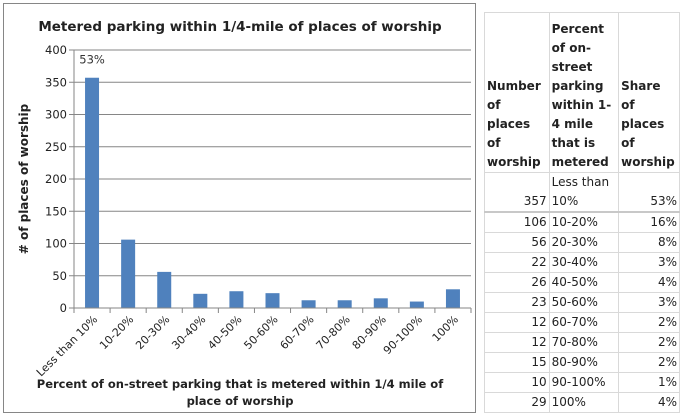  Describe the element at coordinates (517, 242) in the screenshot. I see `cell-count: 56` at that location.